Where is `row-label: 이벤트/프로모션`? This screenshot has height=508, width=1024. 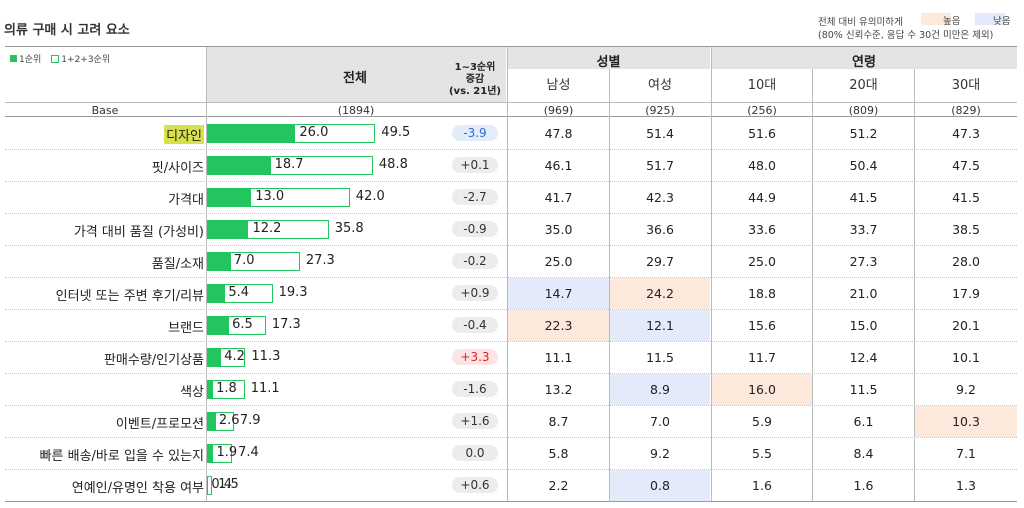
row-label: 이벤트/프로모션 is located at coordinates (159, 424).